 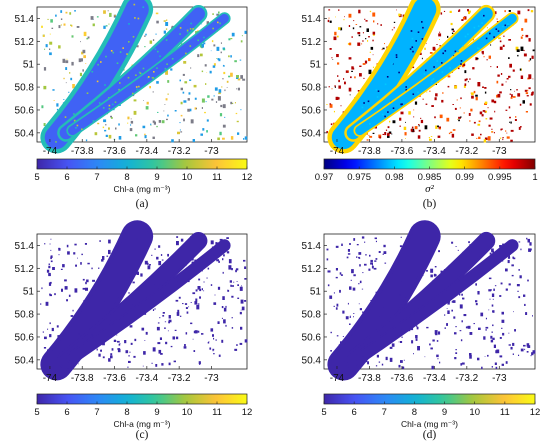 I want to click on y-tick-label: 50.8, so click(x=312, y=315).